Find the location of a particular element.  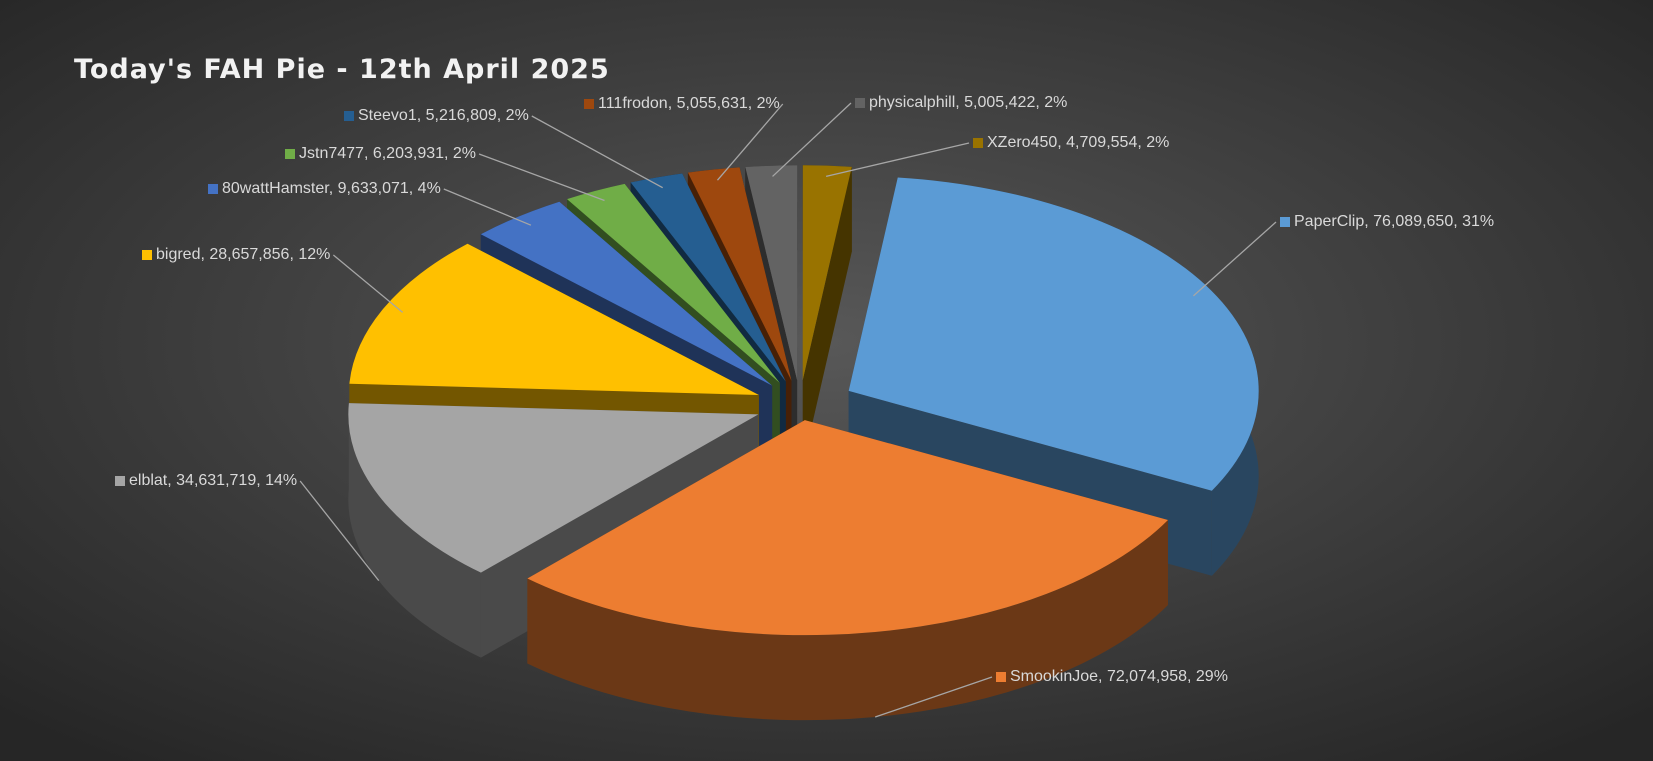

data-label: 111frodon, 5,055,631, 2% is located at coordinates (689, 103).